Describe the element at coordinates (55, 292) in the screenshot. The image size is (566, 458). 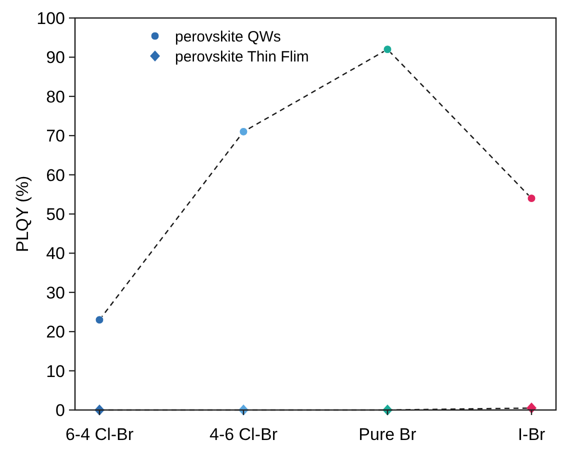
I see `y-tick-label: 30` at that location.